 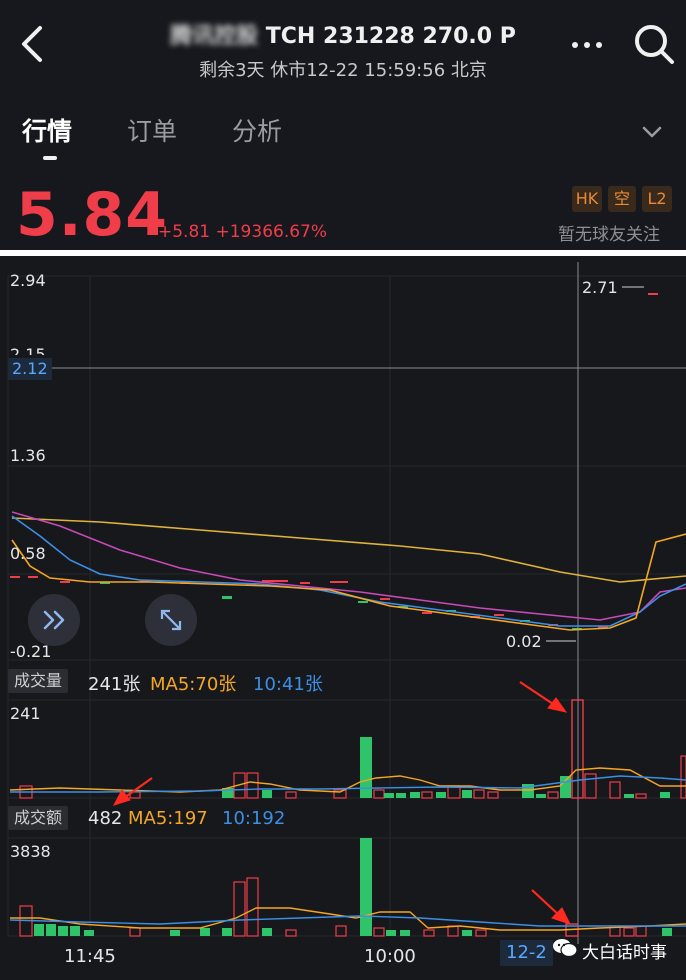 I want to click on more-dots-icon, so click(x=587, y=45).